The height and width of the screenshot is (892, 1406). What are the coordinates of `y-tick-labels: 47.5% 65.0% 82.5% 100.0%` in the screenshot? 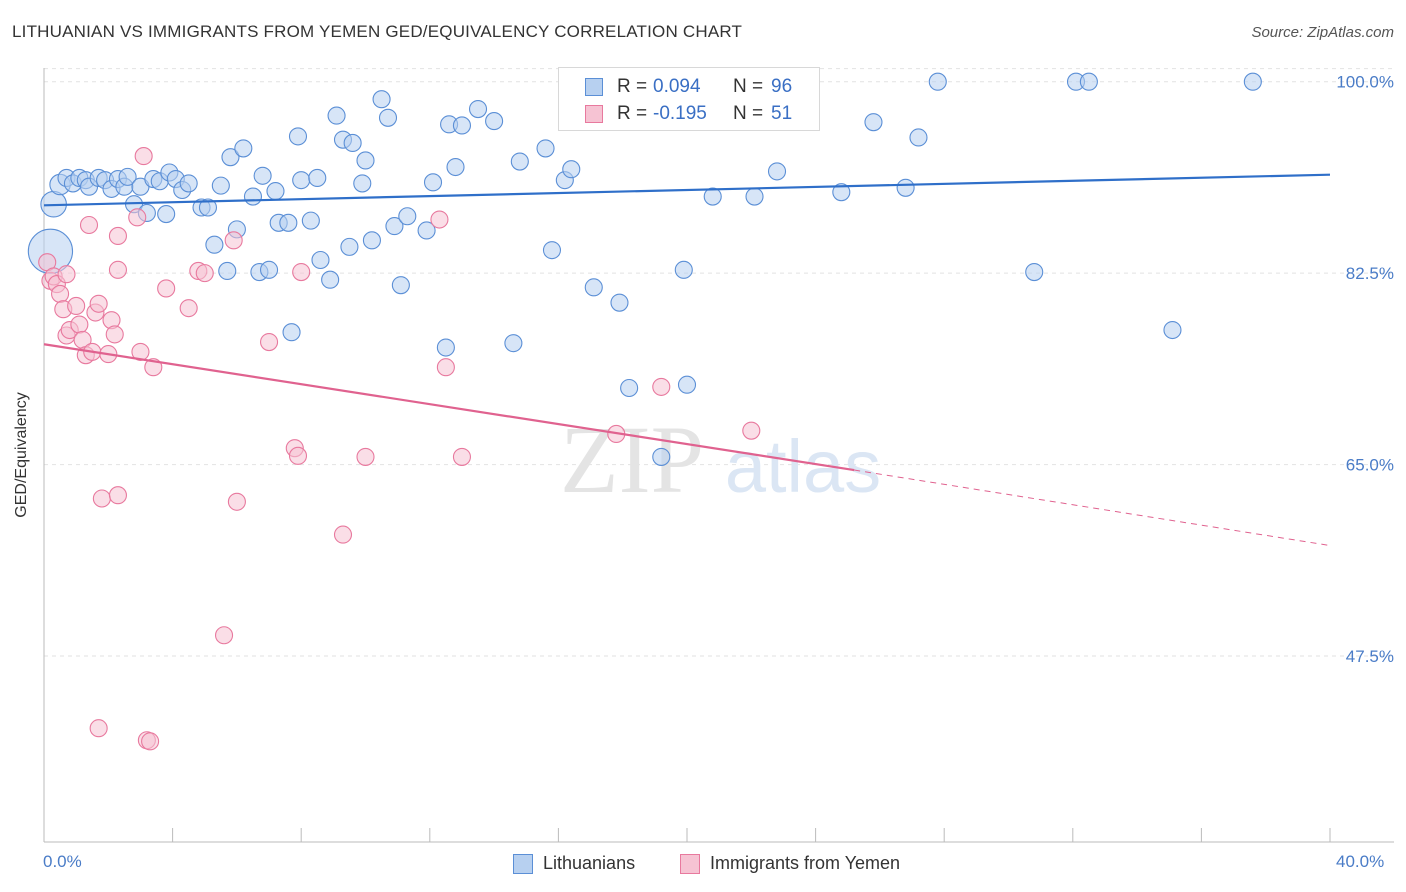 It's located at (1365, 369).